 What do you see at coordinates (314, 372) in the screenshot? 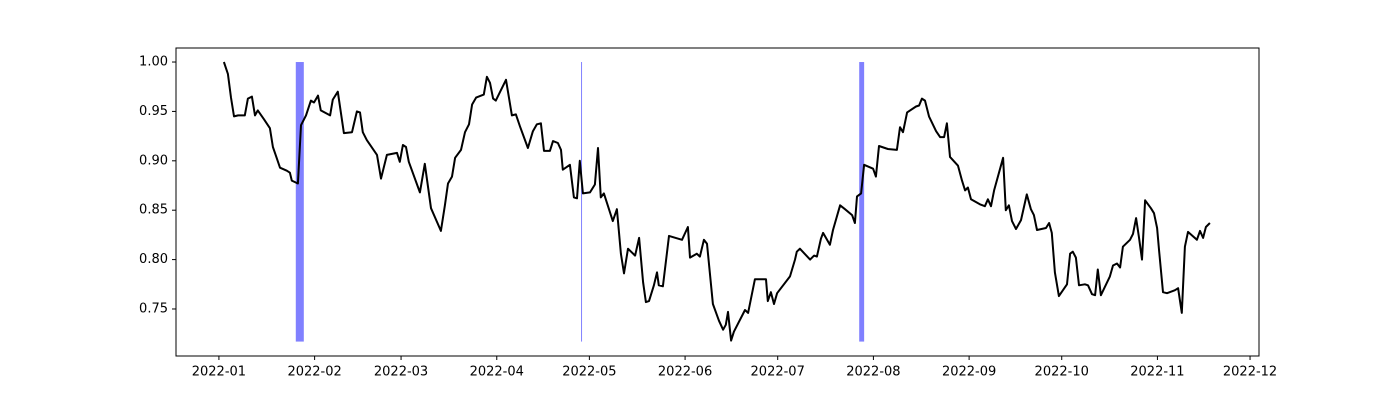
I see `x-tick-label: 2022-02` at bounding box center [314, 372].